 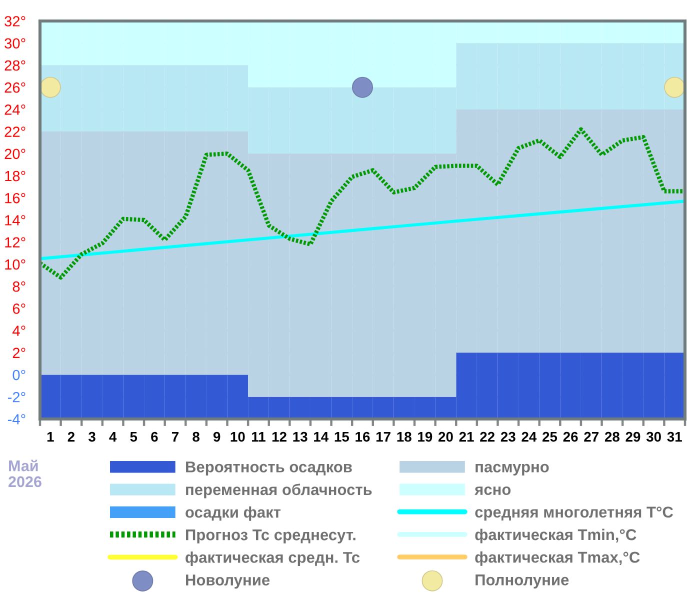 What do you see at coordinates (321, 437) in the screenshot?
I see `x-tick-label: 14` at bounding box center [321, 437].